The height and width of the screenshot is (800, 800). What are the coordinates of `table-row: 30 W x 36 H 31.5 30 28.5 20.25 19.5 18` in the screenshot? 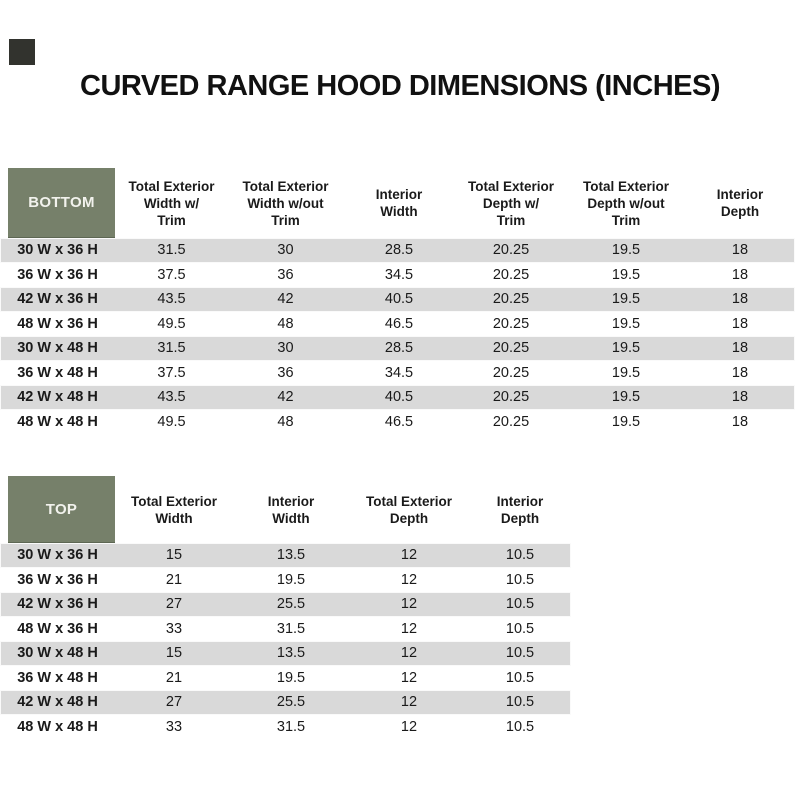 It's located at (397, 250).